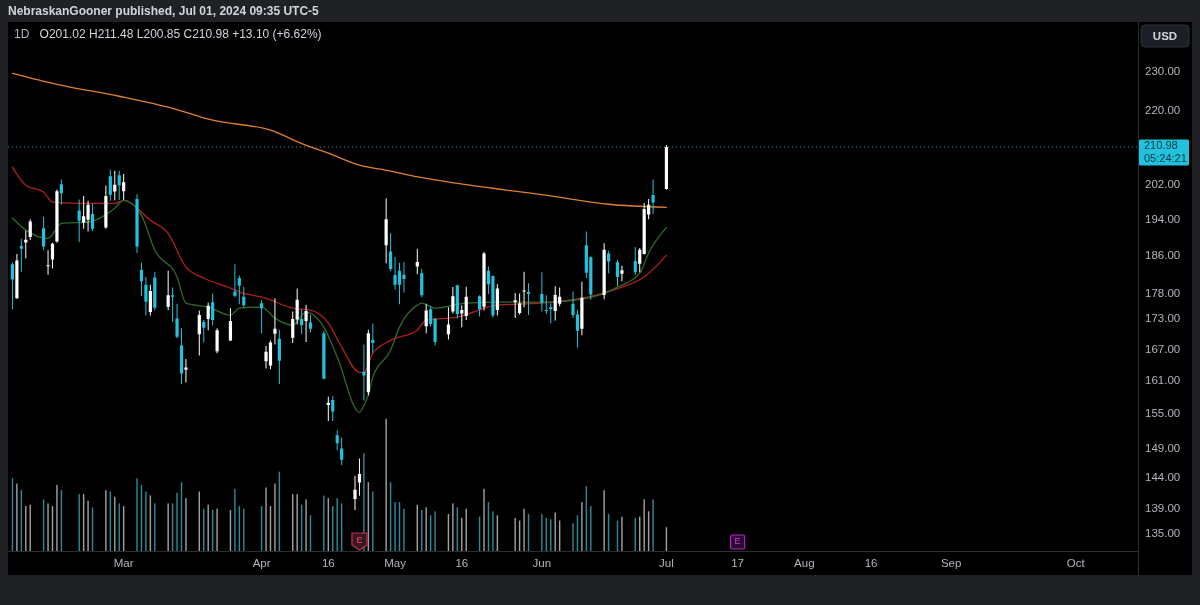 This screenshot has height=605, width=1200. What do you see at coordinates (1163, 218) in the screenshot?
I see `y-tick-label: 194.00` at bounding box center [1163, 218].